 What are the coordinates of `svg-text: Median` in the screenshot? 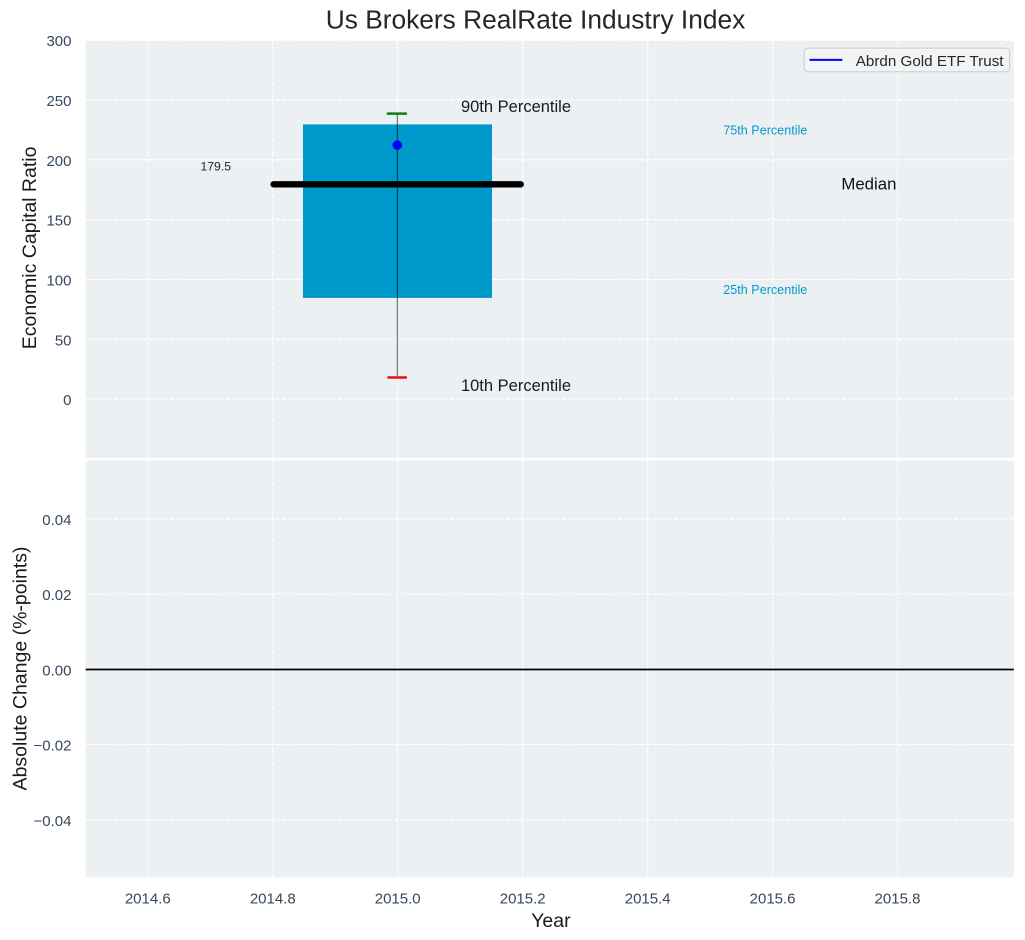 It's located at (868, 183).